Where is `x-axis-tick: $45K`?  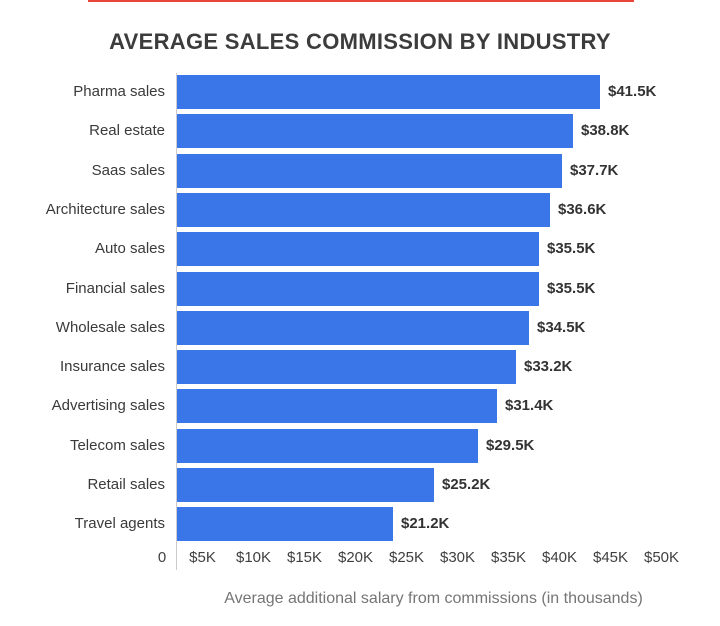 x-axis-tick: $45K is located at coordinates (610, 557).